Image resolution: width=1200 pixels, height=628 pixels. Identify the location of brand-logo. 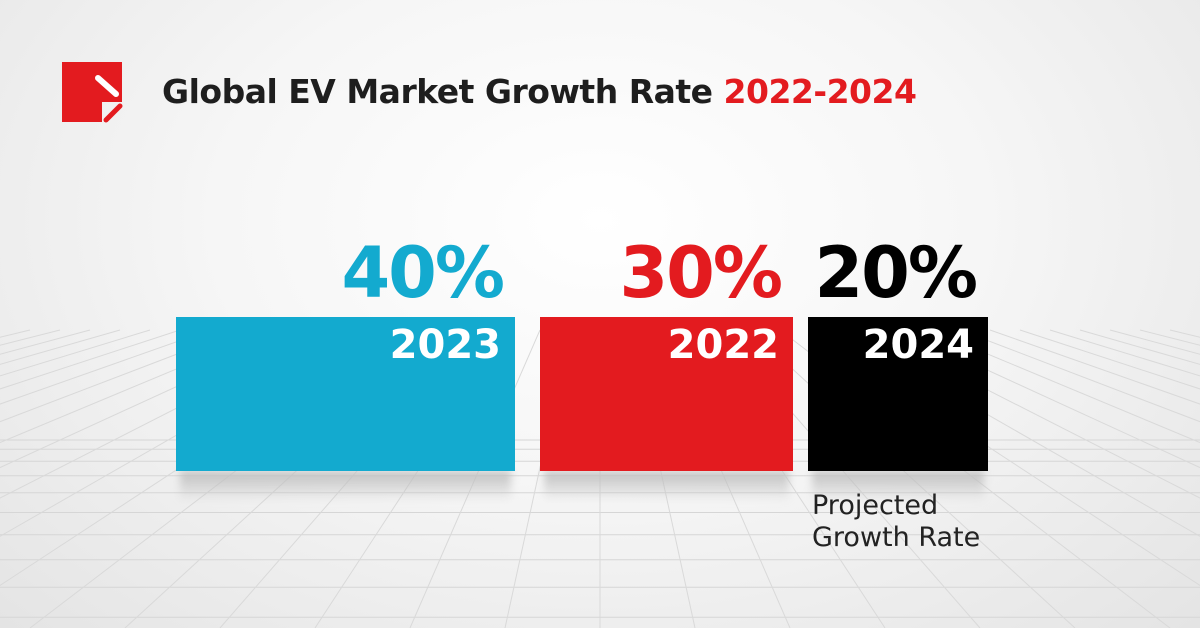
(92, 92).